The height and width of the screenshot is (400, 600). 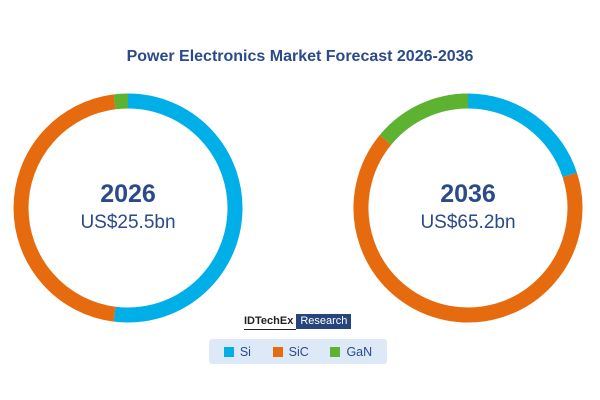 What do you see at coordinates (127, 222) in the screenshot?
I see `donut-2026-total-label: US$25.5bn` at bounding box center [127, 222].